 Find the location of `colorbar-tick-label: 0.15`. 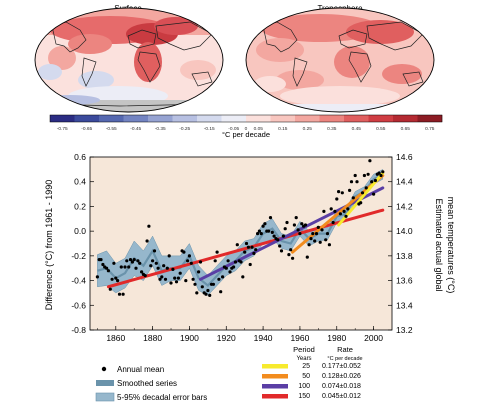

colorbar-tick-label: 0.15 is located at coordinates (283, 129).